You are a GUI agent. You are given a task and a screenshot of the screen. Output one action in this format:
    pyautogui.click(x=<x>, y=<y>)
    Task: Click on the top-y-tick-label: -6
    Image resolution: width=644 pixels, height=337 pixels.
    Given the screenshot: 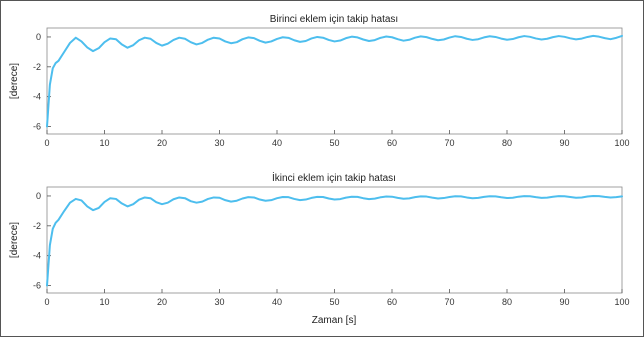 What is the action you would take?
    pyautogui.click(x=37, y=127)
    